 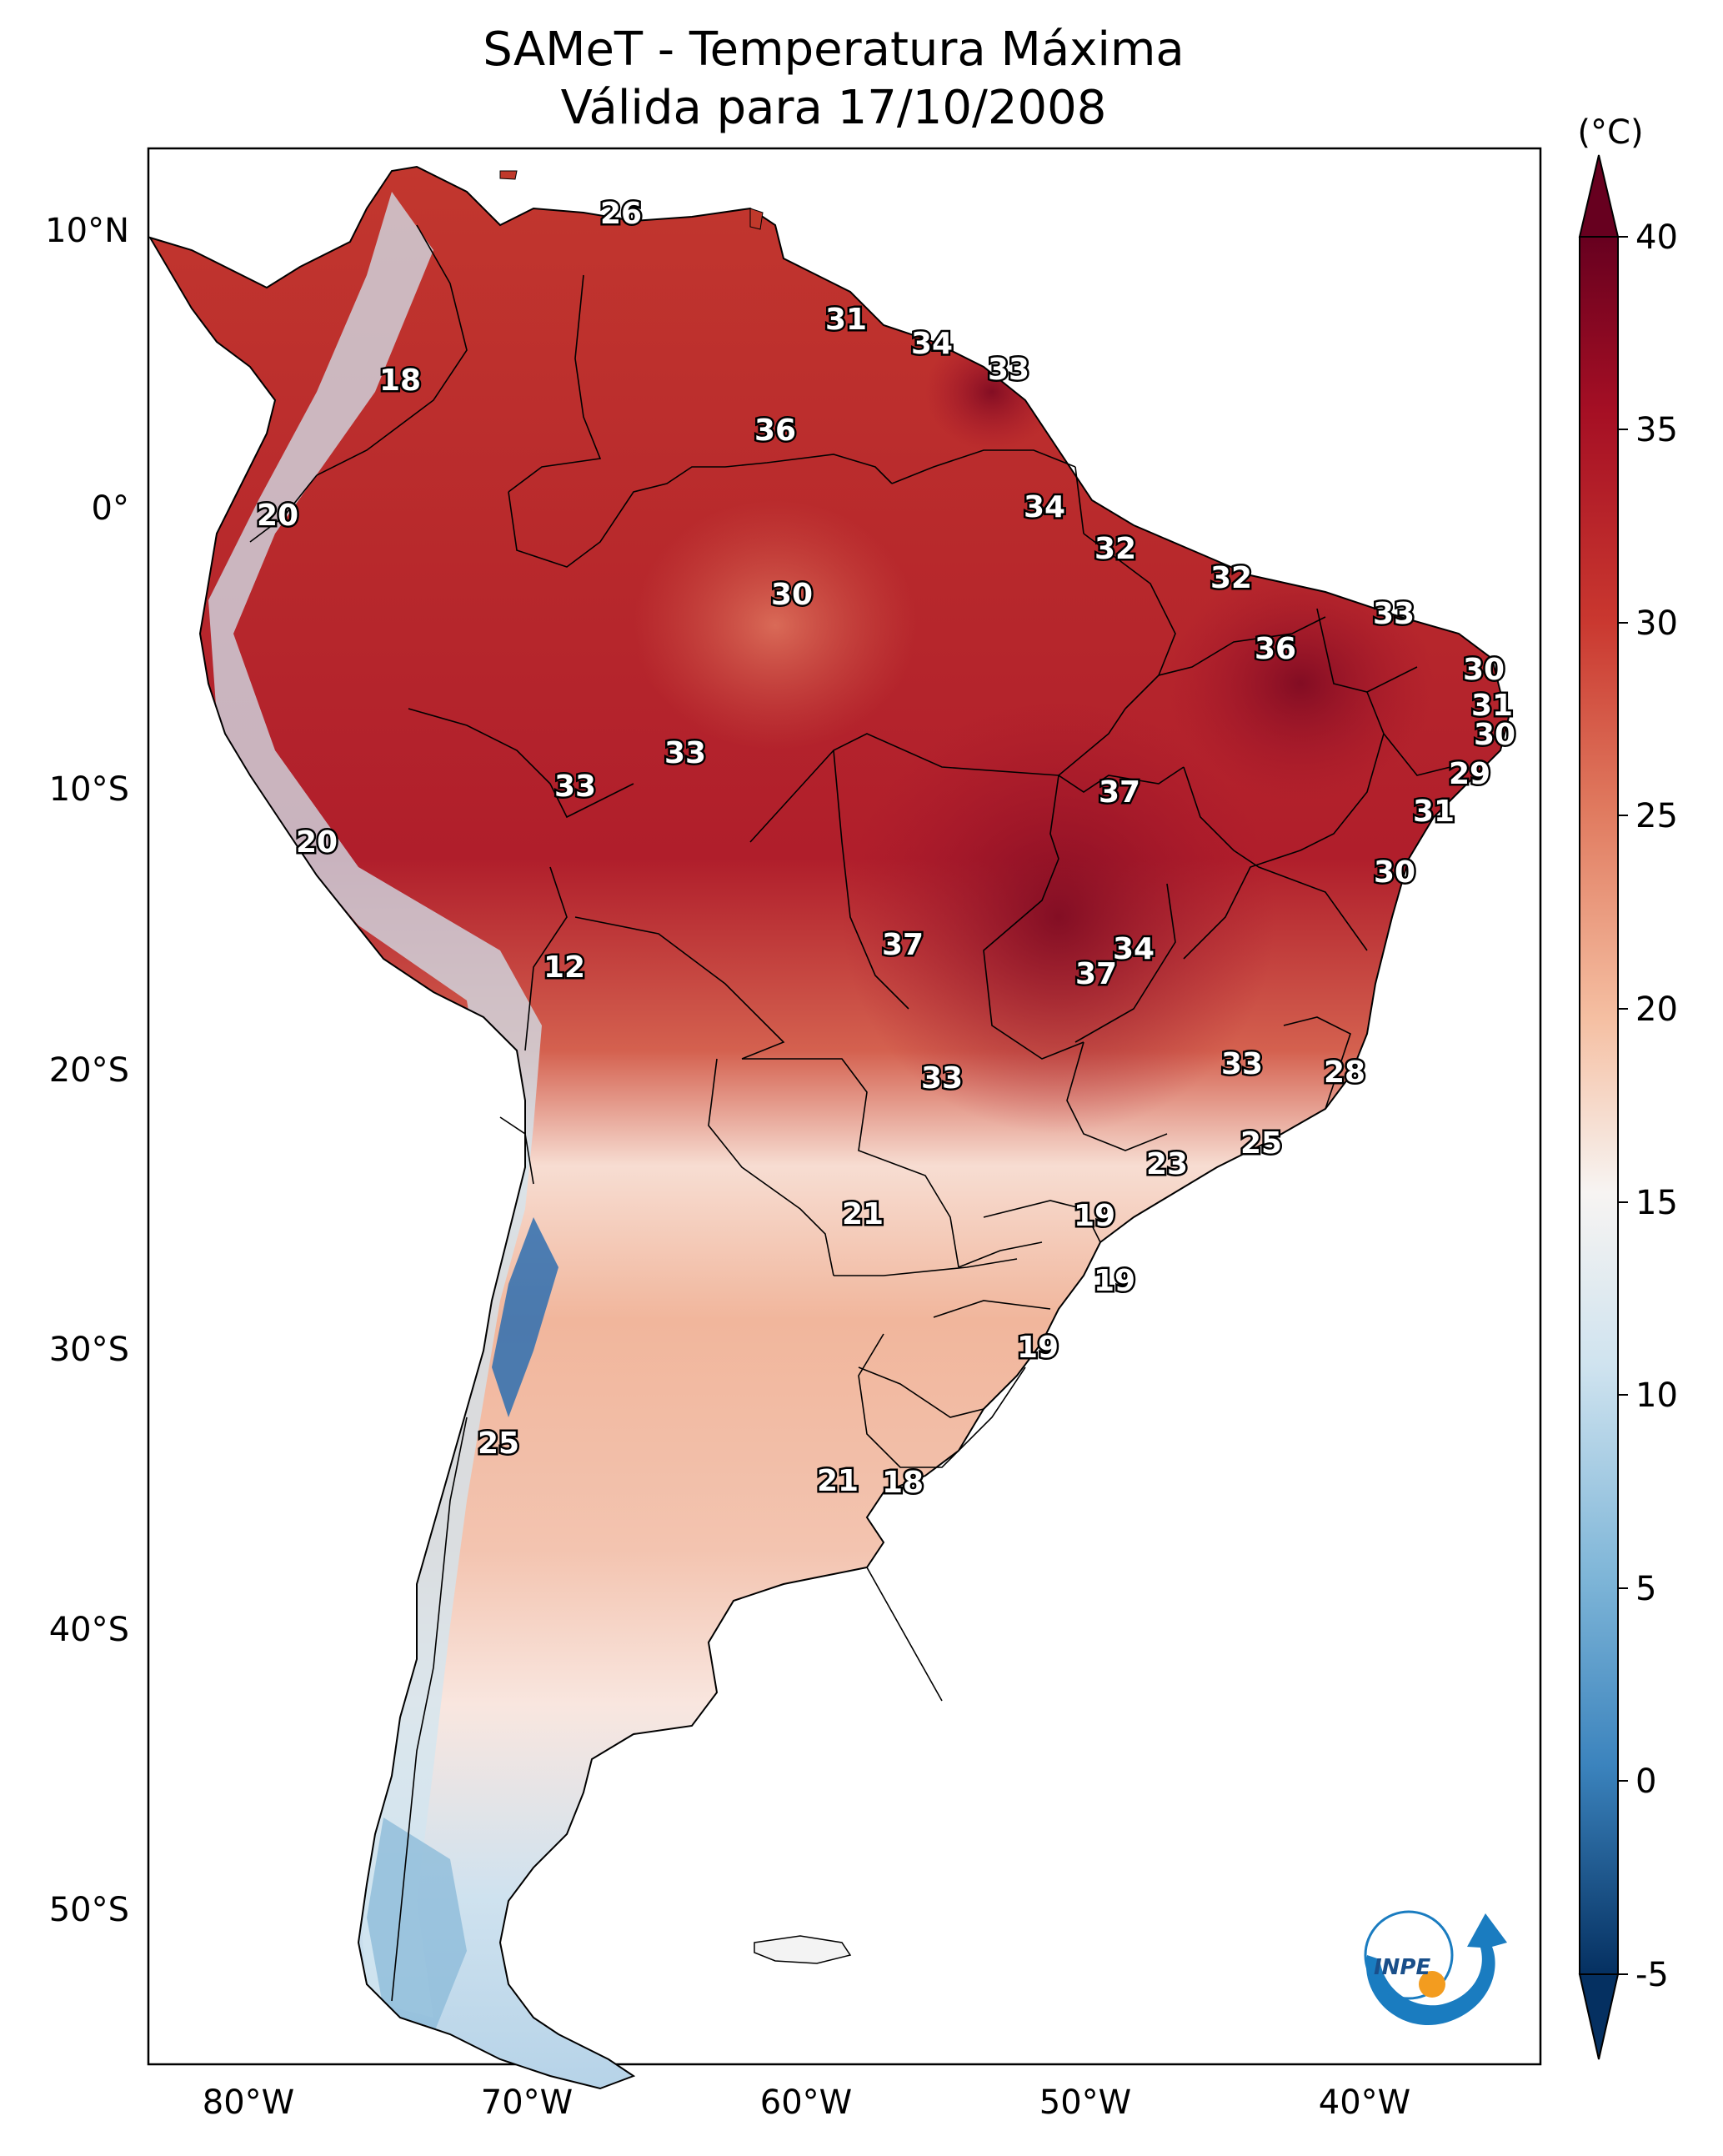 I want to click on colorbar-ticks, so click(x=1623, y=1105).